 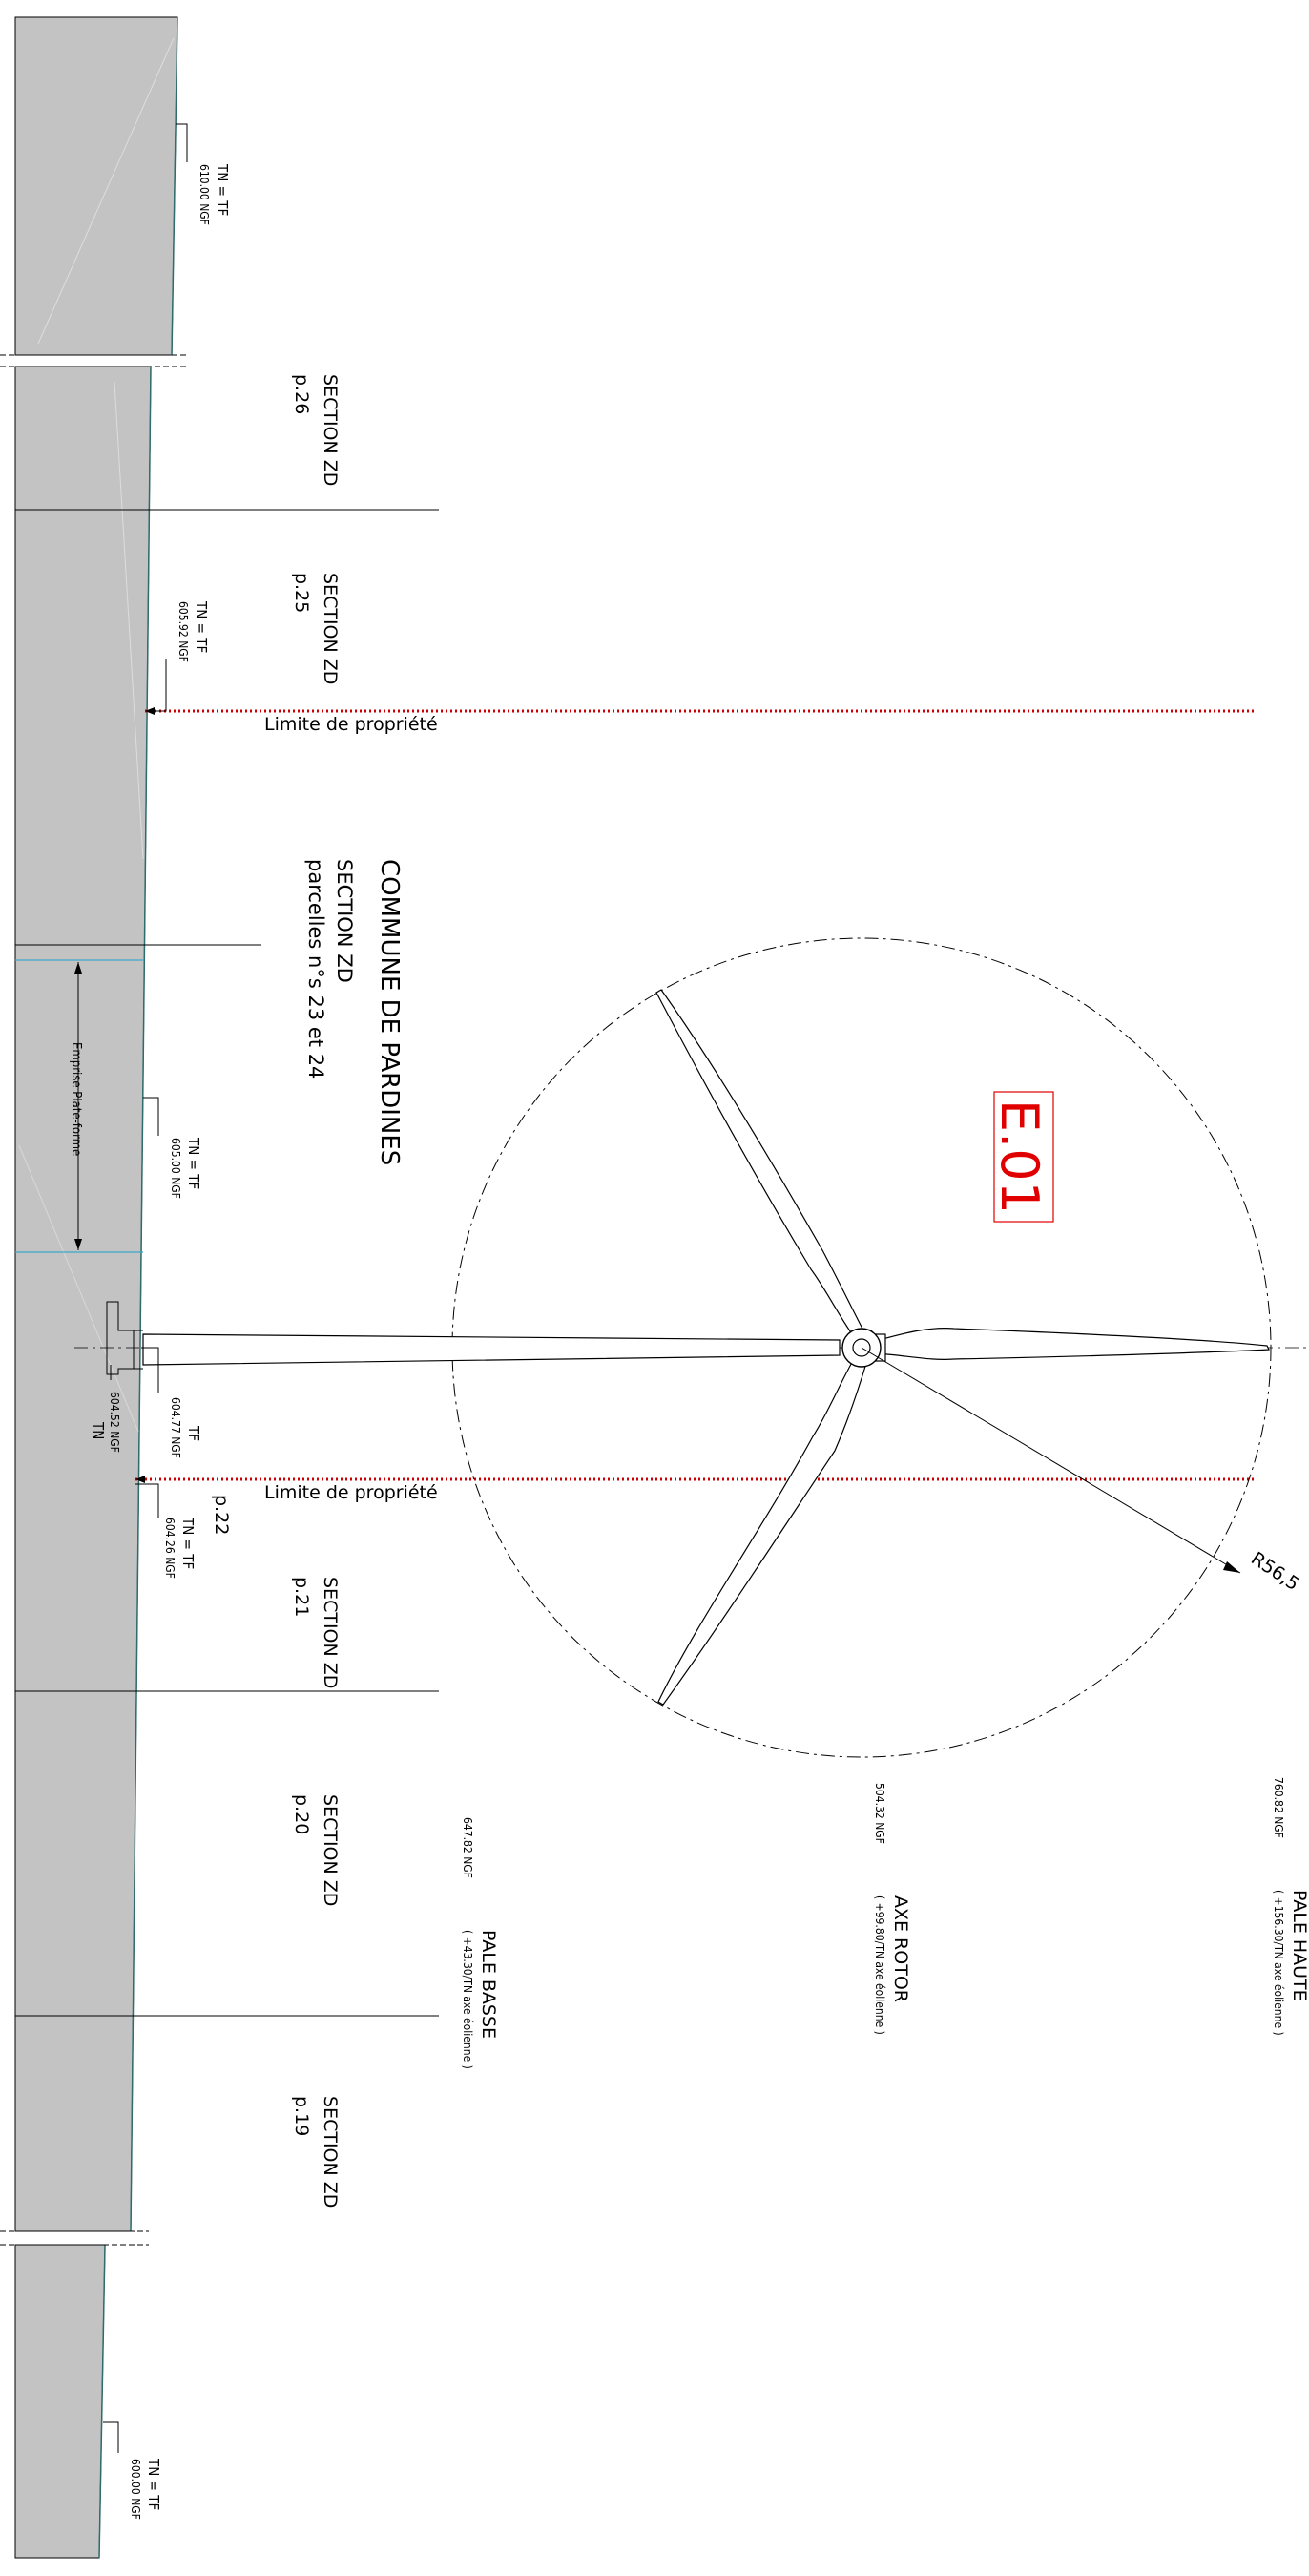 I want to click on ground-level-mark: TN = TF 610.00 NGF, so click(x=214, y=194).